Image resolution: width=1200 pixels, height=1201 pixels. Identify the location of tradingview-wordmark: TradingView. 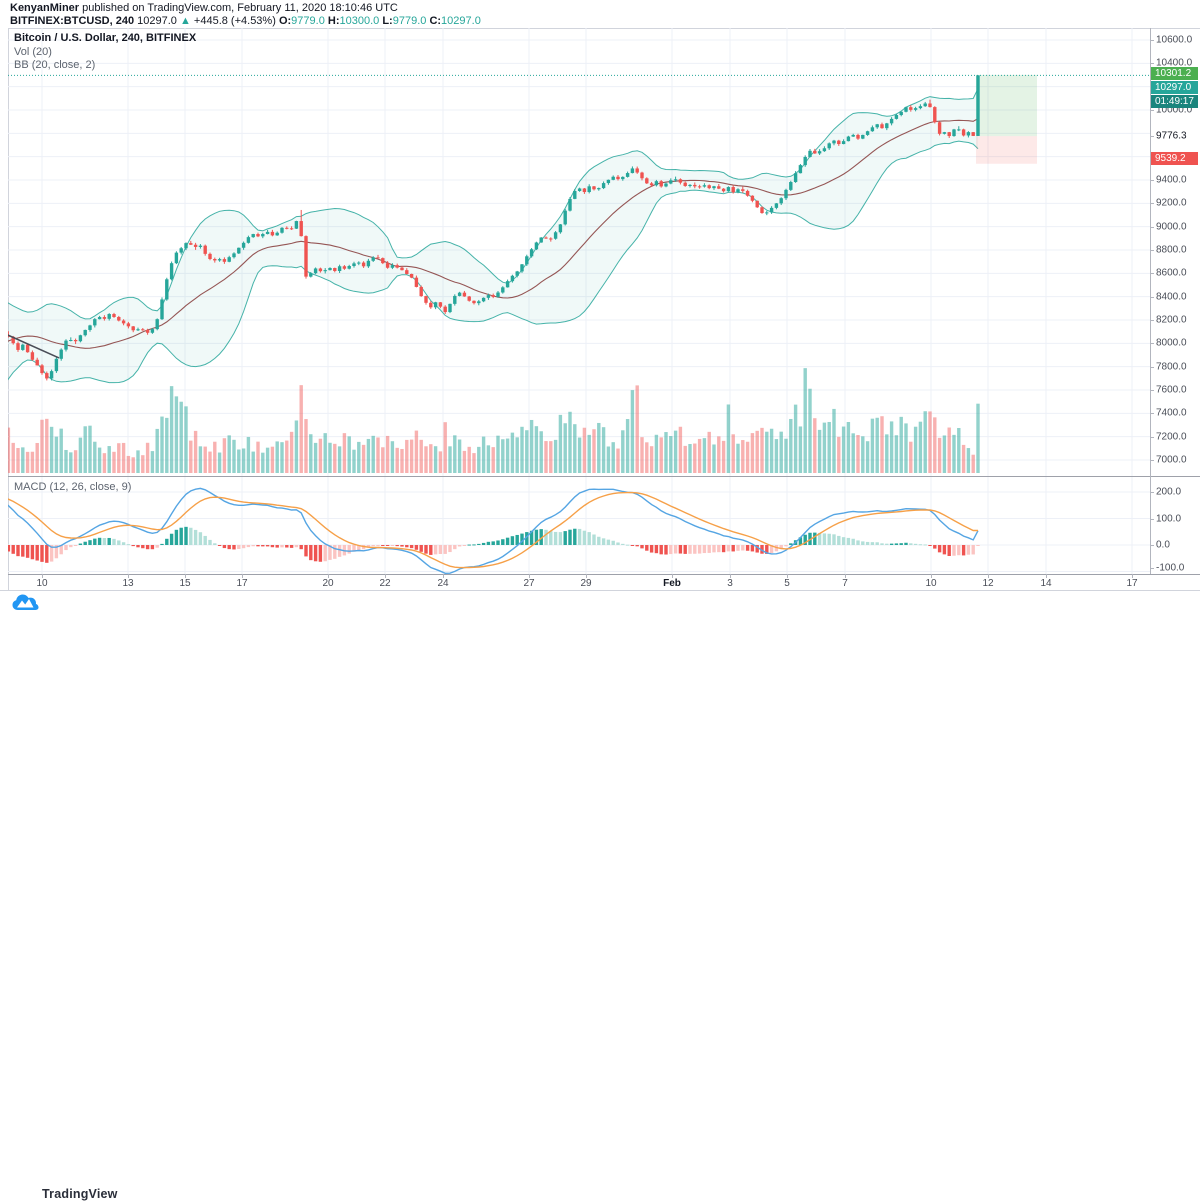
(80, 1194).